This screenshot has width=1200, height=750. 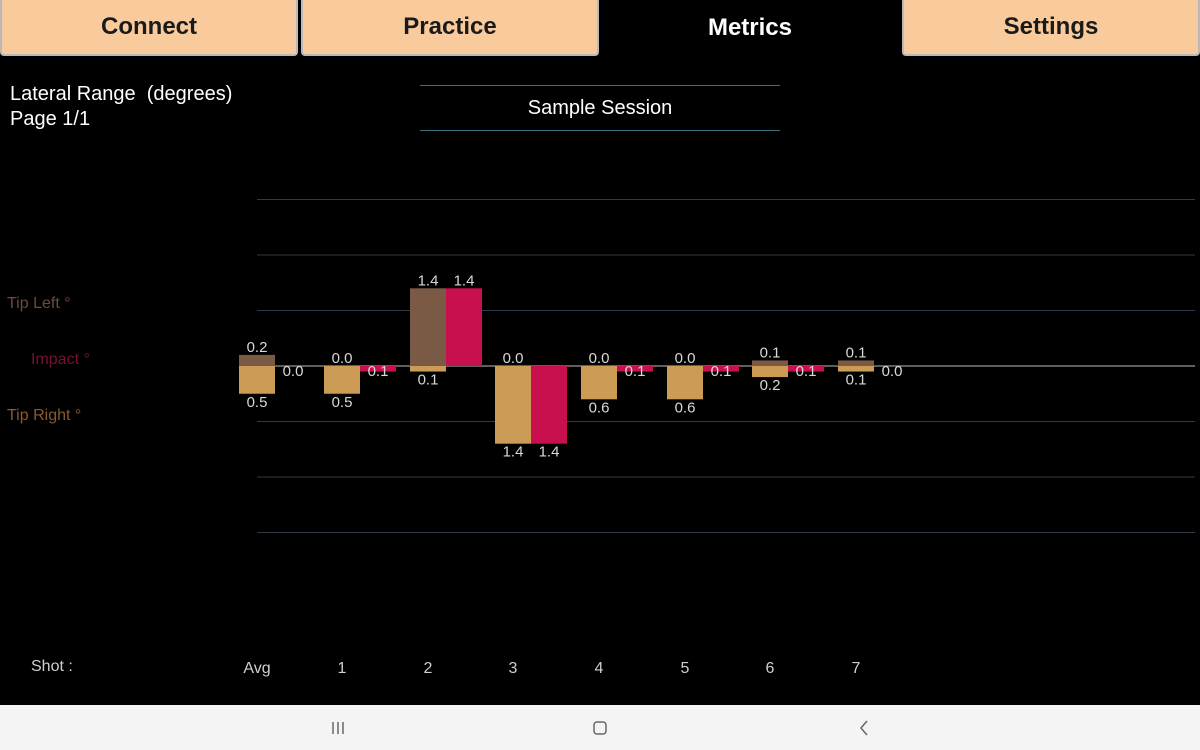 I want to click on tip-left-value-label: 0.2, so click(x=257, y=347).